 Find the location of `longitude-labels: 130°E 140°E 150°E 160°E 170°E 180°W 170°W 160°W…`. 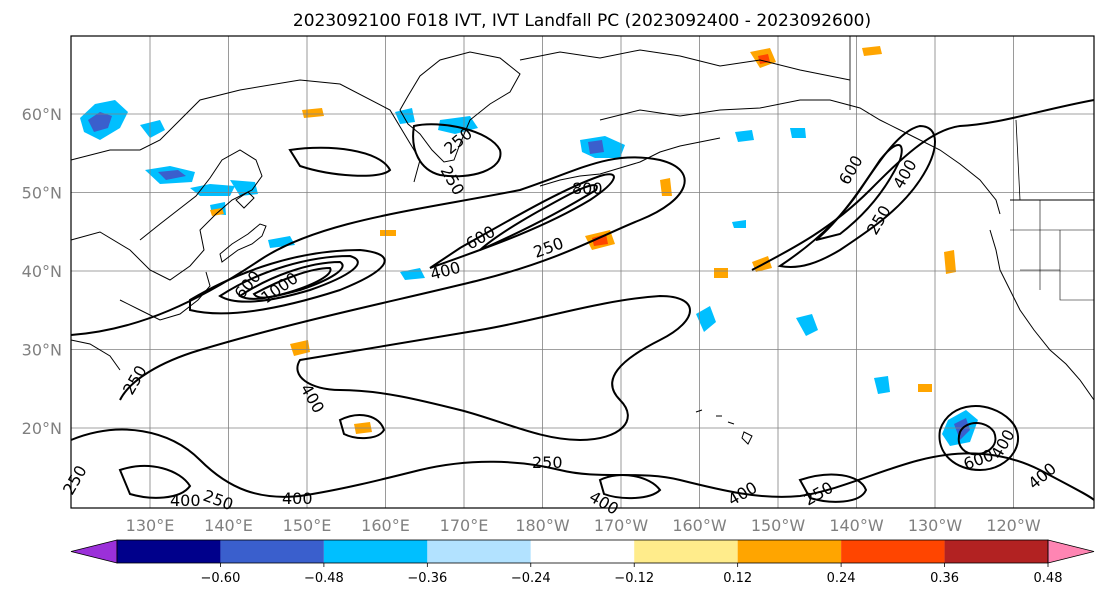

longitude-labels: 130°E 140°E 150°E 160°E 170°E 180°W 170°W 160°W… is located at coordinates (583, 525).